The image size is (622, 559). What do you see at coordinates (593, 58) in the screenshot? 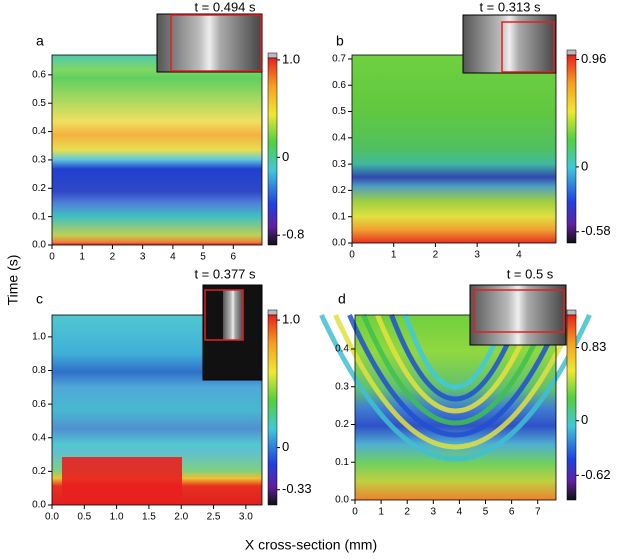
I see `colorbar-label: 0.96` at bounding box center [593, 58].